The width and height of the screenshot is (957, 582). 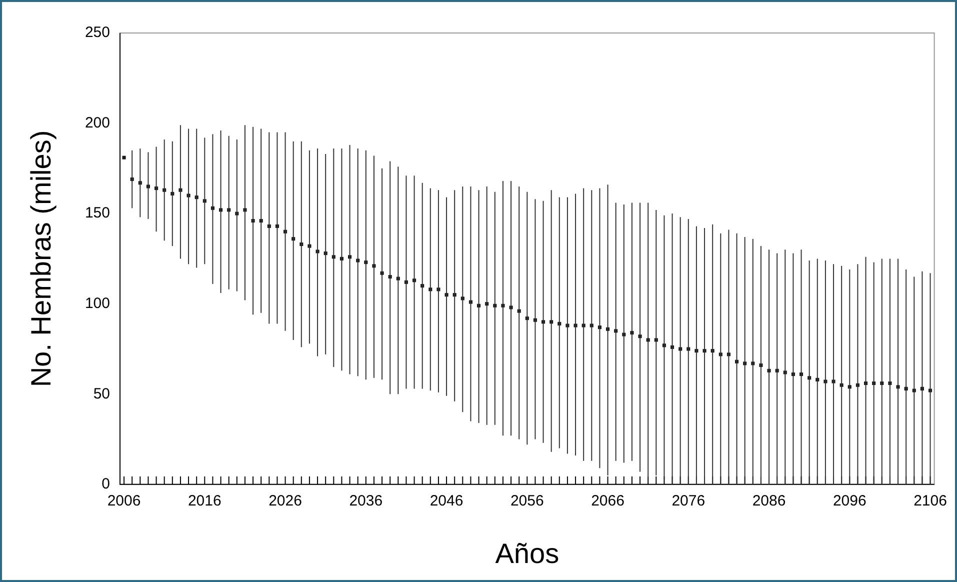 What do you see at coordinates (106, 484) in the screenshot?
I see `y-tick-label: 0` at bounding box center [106, 484].